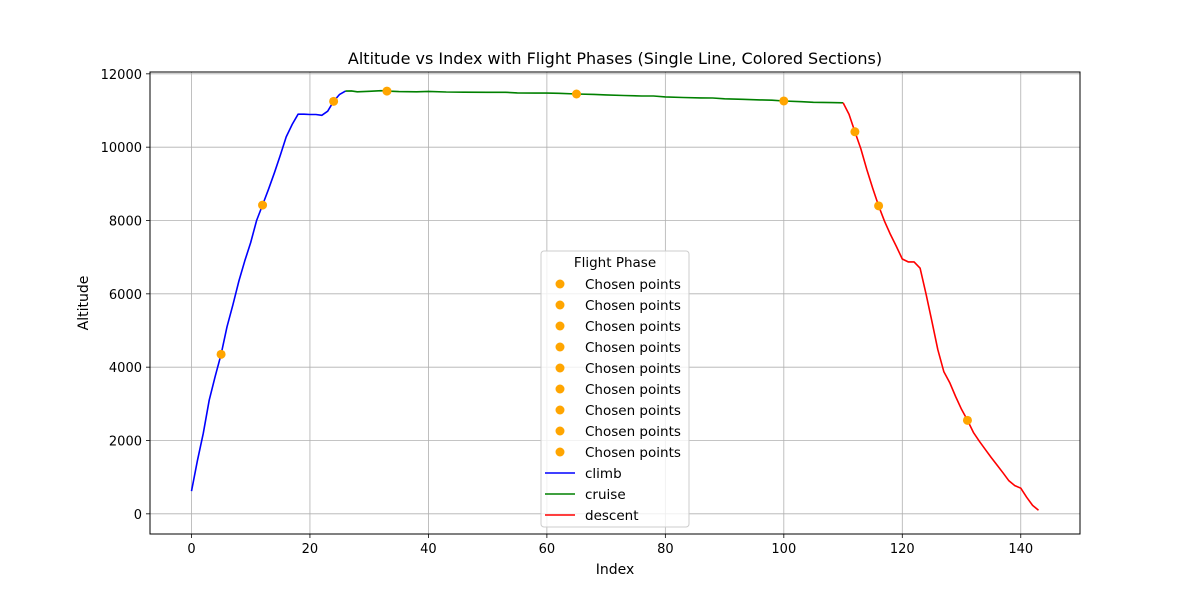 This screenshot has width=1200, height=600. Describe the element at coordinates (121, 148) in the screenshot. I see `y-tick-label: 10000` at that location.